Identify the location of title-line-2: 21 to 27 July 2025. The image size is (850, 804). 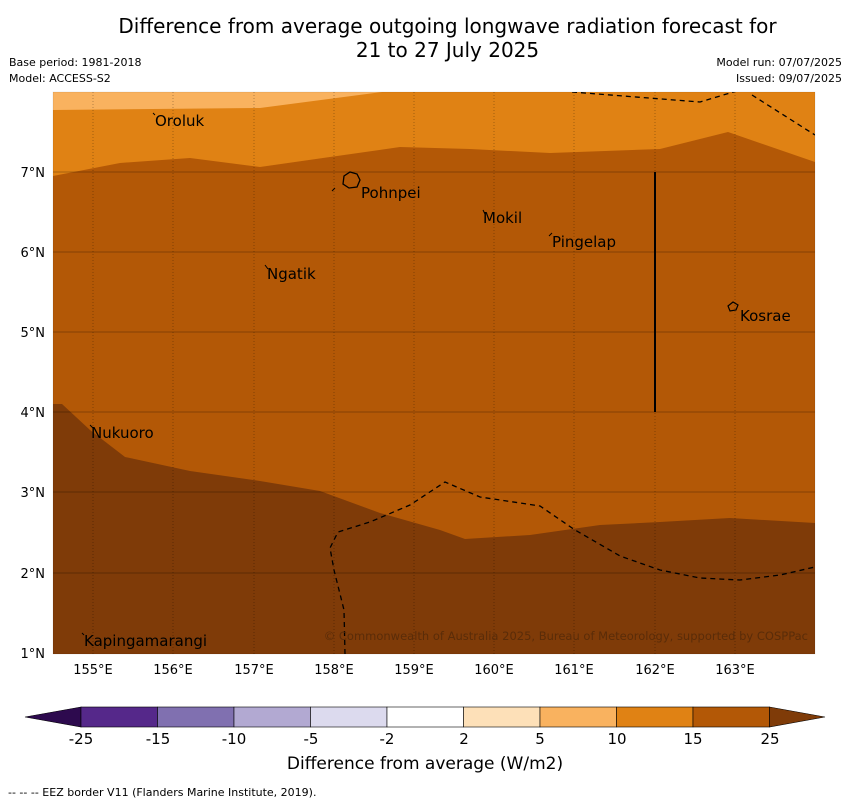
(447, 50).